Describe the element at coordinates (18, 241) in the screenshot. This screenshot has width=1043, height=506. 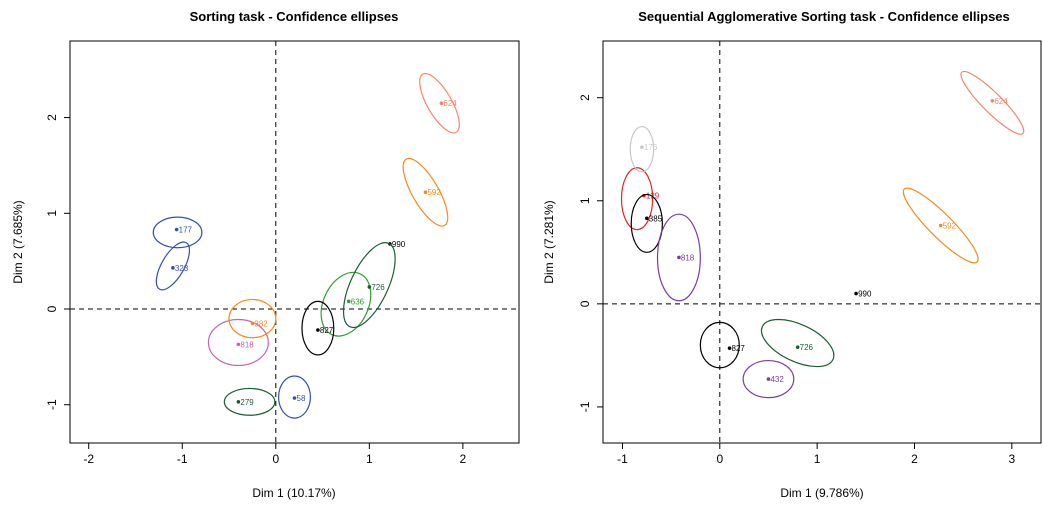
I see `y-axis-label: Dim 2 (7.685%)` at that location.